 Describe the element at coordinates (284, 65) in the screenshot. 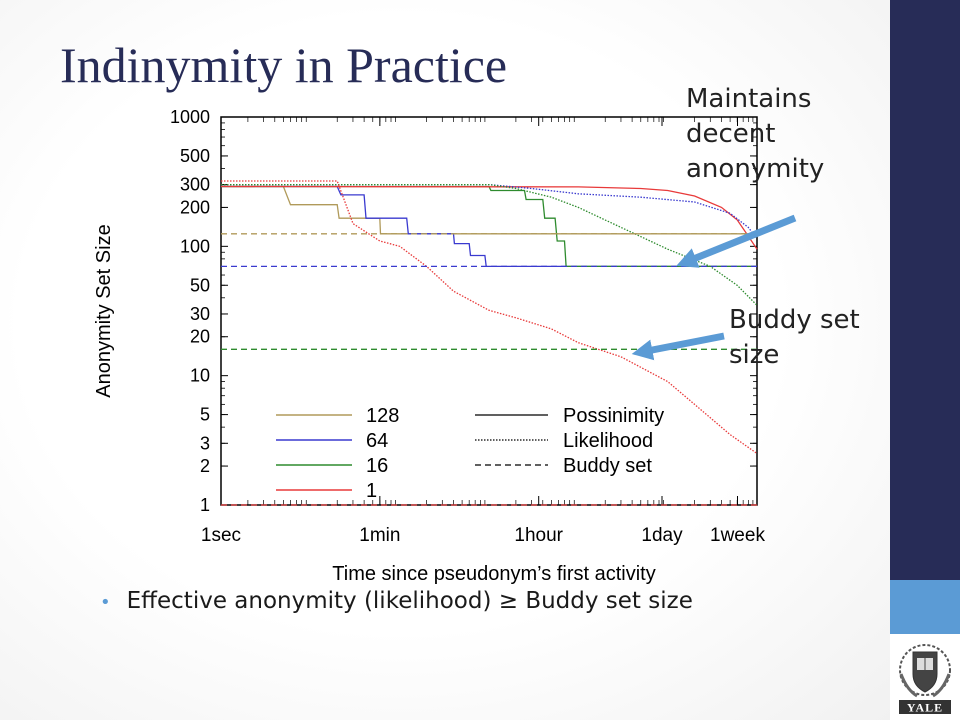

I see `slide-title: Indinymity in Practice` at that location.